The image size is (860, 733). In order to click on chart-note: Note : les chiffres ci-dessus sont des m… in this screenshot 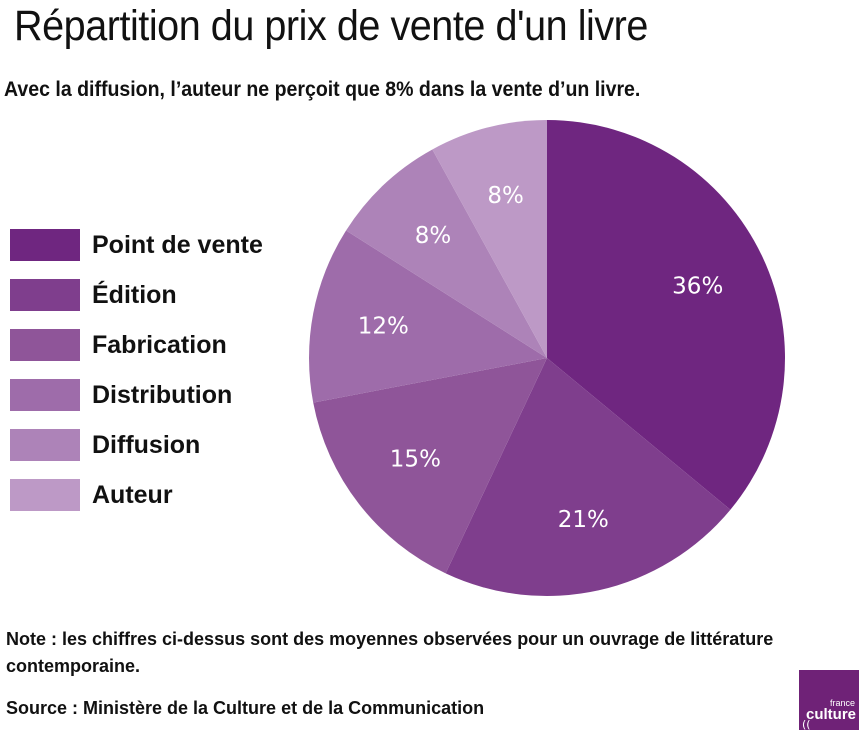, I will do `click(390, 652)`.